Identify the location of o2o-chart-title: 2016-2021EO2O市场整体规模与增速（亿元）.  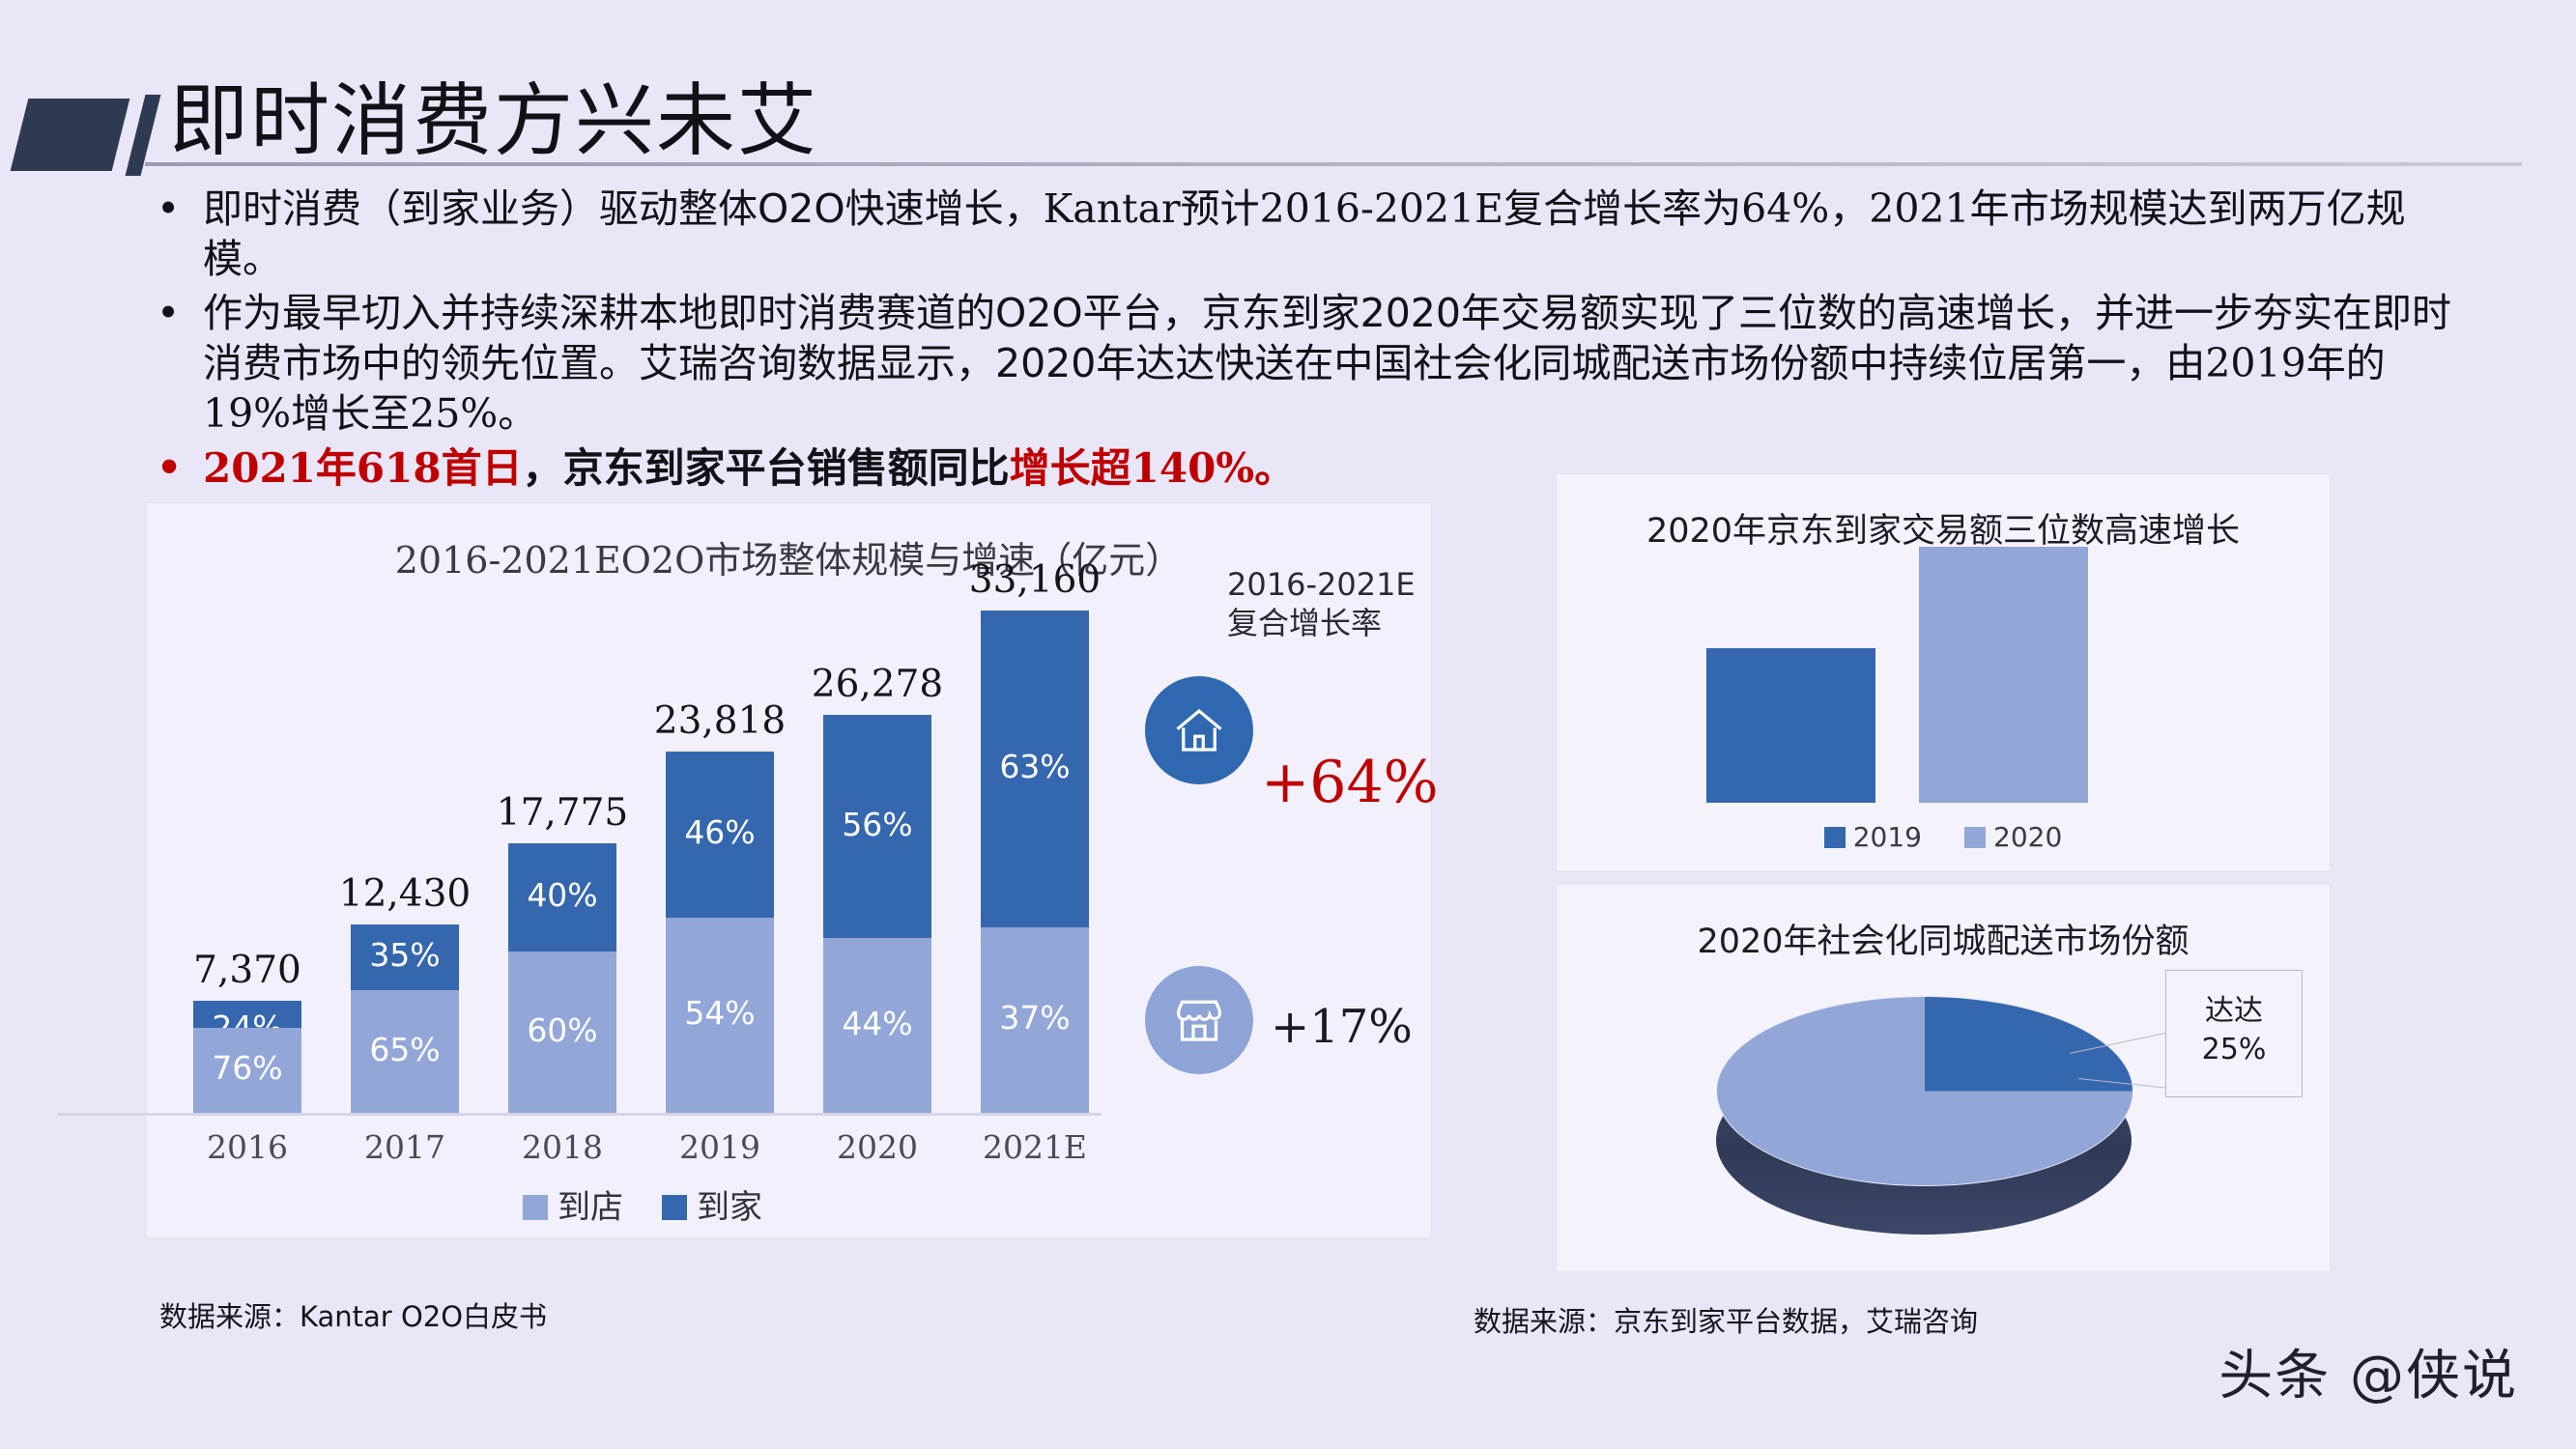
(789, 560).